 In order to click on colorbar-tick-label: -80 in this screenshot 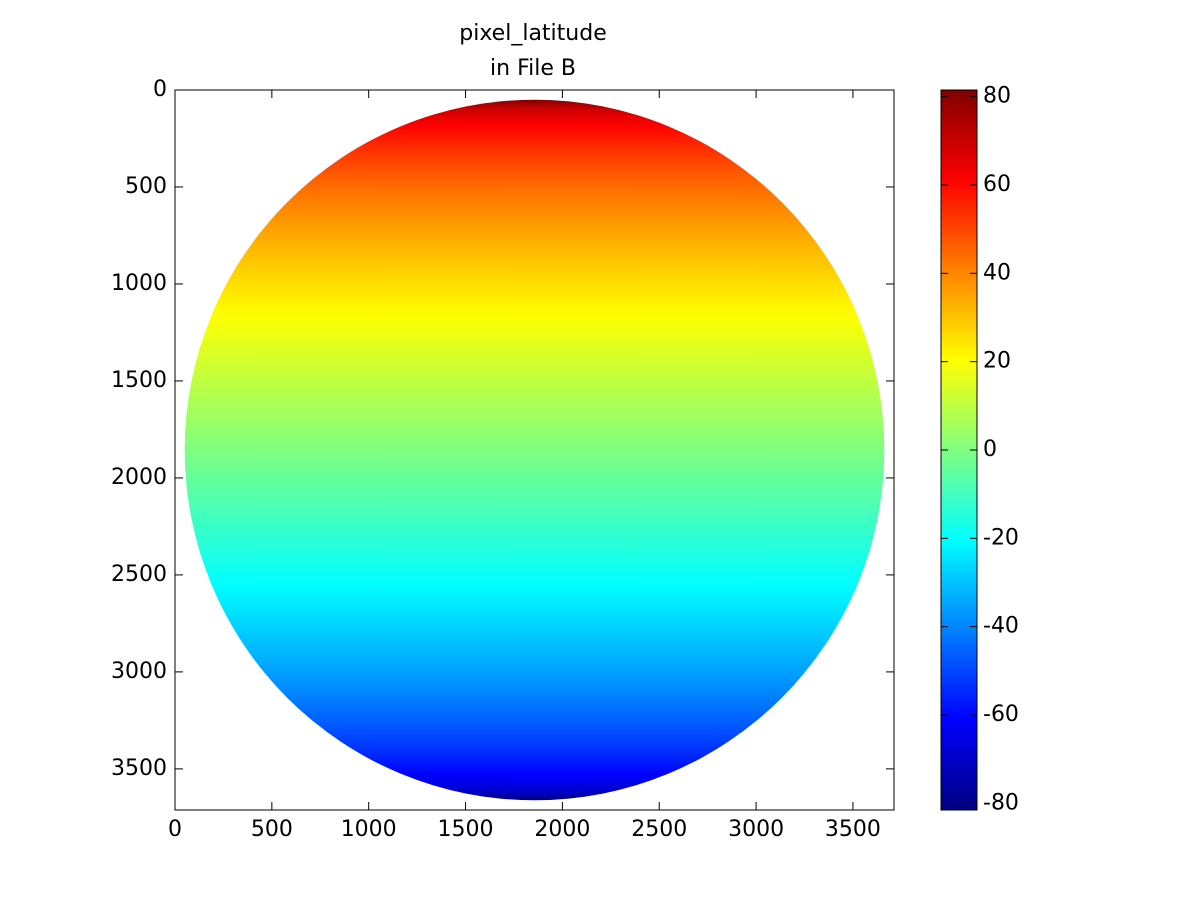, I will do `click(1001, 802)`.